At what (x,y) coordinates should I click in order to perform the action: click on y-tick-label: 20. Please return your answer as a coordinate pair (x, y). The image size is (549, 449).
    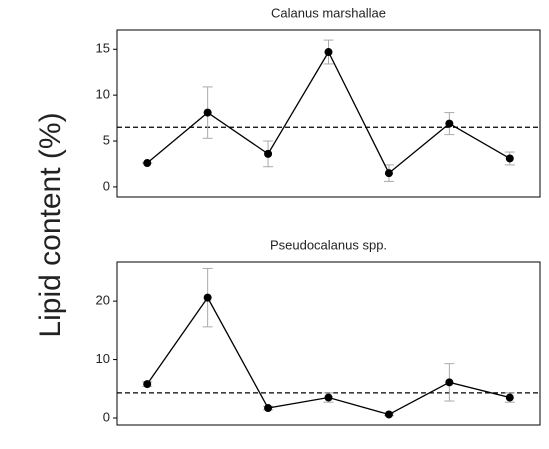
    Looking at the image, I should click on (103, 300).